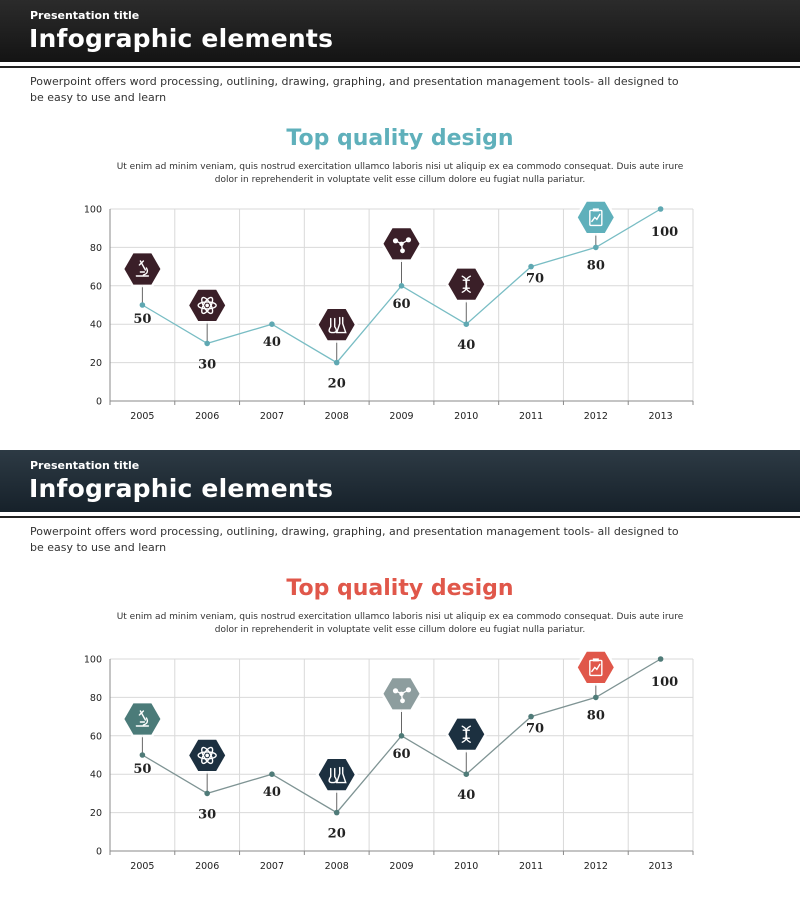  Describe the element at coordinates (207, 814) in the screenshot. I see `data-label: 30` at that location.